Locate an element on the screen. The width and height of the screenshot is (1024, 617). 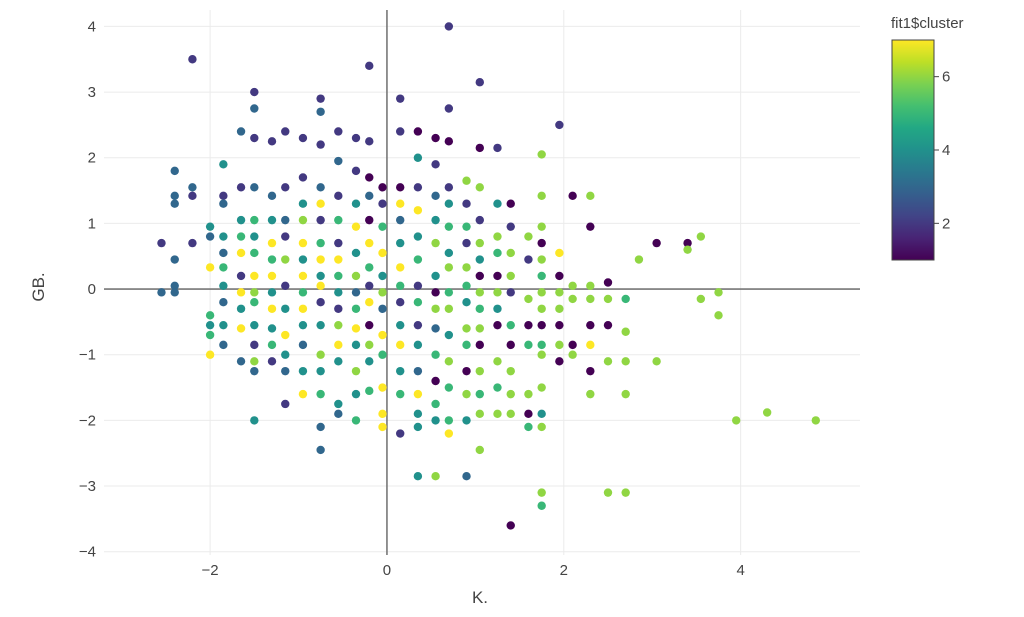
y-tick-label: −2 is located at coordinates (87, 420).